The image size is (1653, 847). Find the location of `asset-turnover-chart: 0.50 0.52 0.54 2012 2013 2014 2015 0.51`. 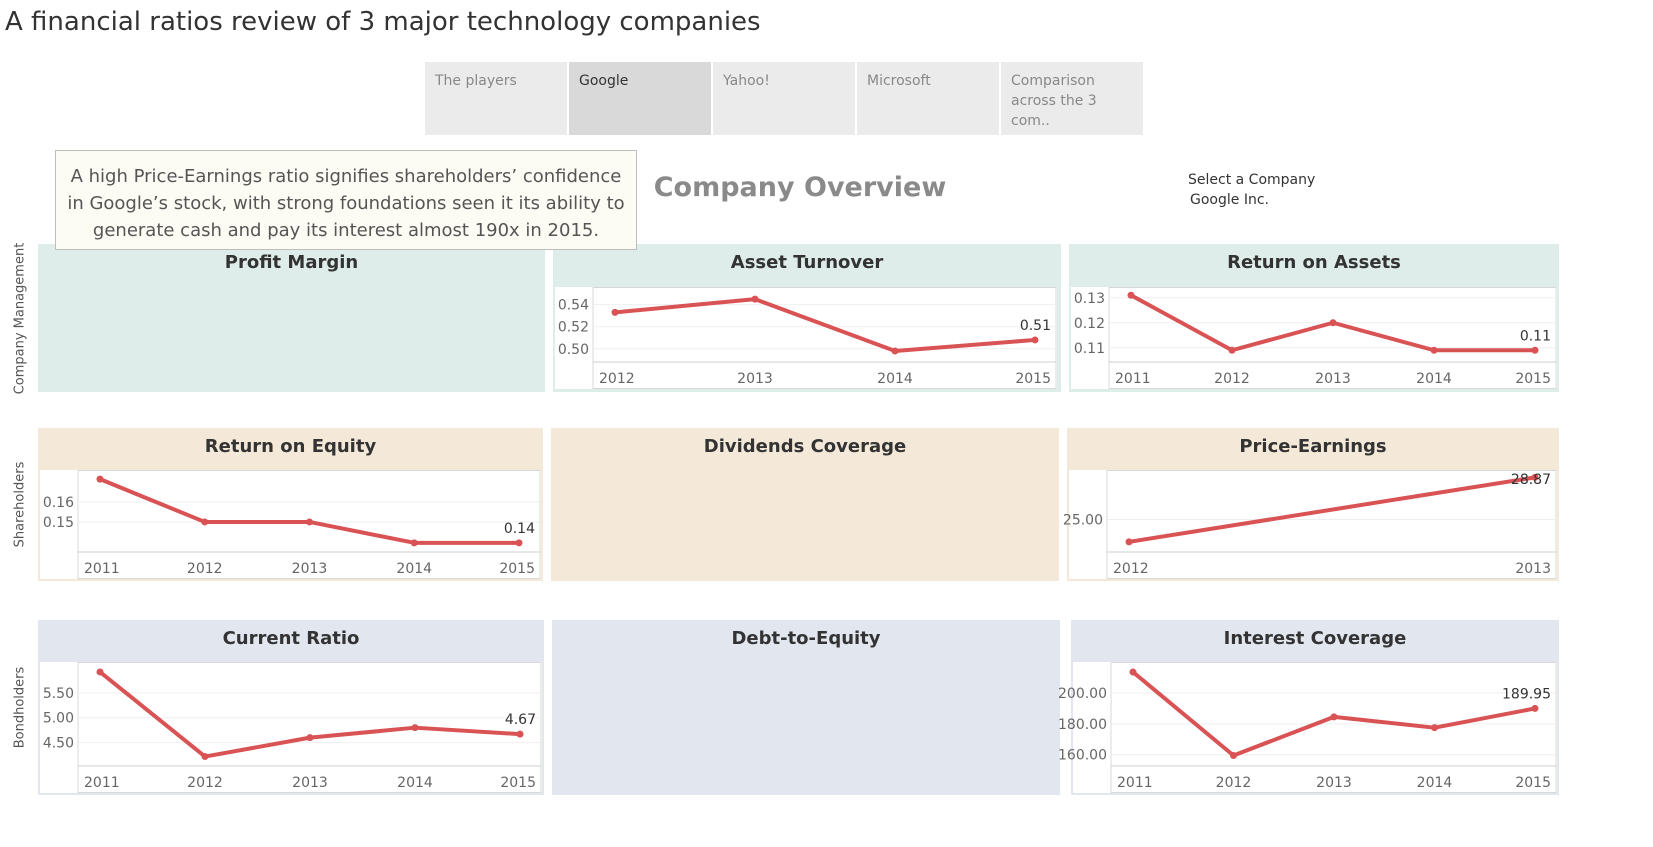

asset-turnover-chart: 0.50 0.52 0.54 2012 2013 2014 2015 0.51 is located at coordinates (806, 338).